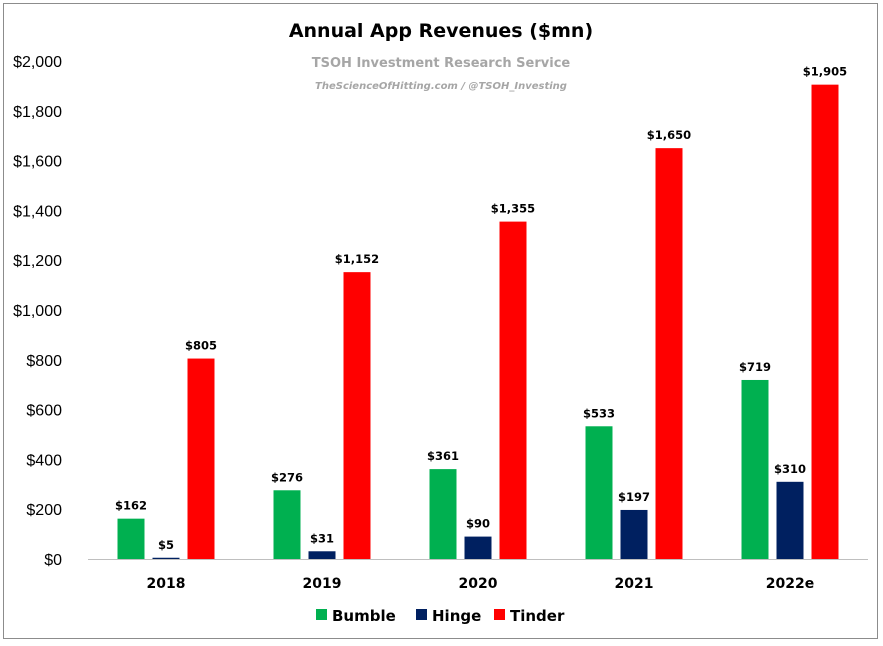 This screenshot has width=883, height=646. I want to click on y-tick-label: $1,000, so click(37, 311).